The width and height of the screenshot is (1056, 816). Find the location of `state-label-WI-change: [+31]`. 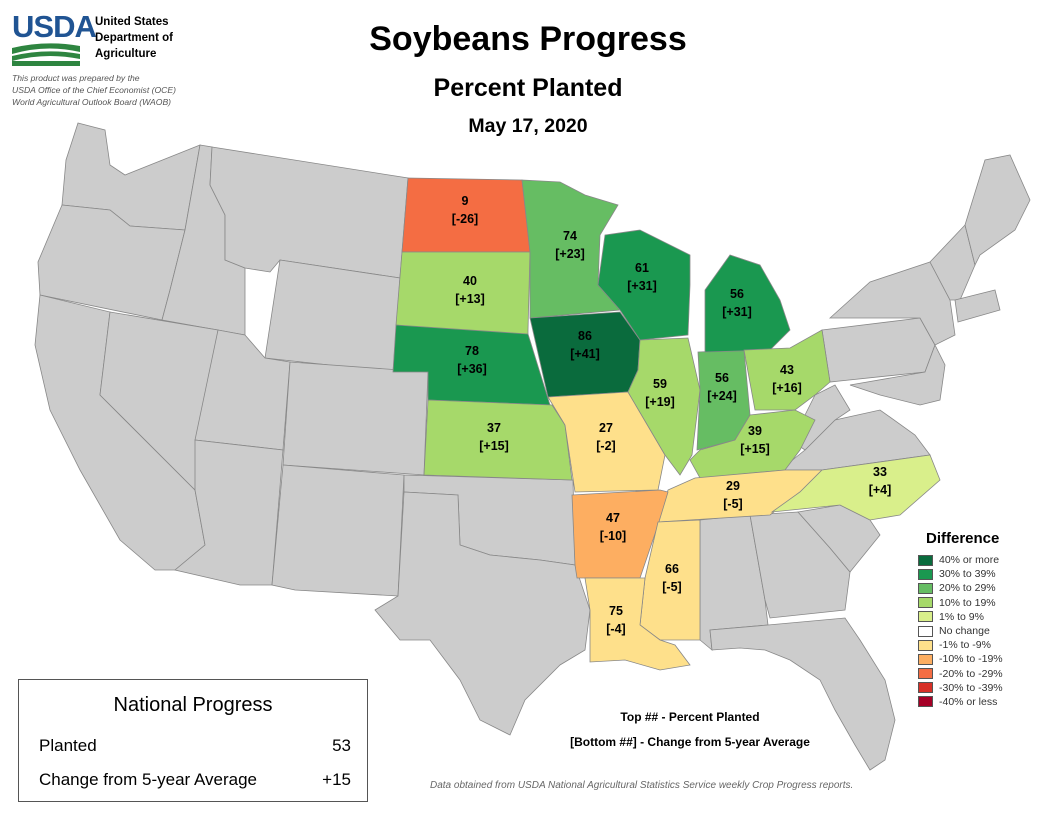

state-label-WI-change: [+31] is located at coordinates (642, 286).